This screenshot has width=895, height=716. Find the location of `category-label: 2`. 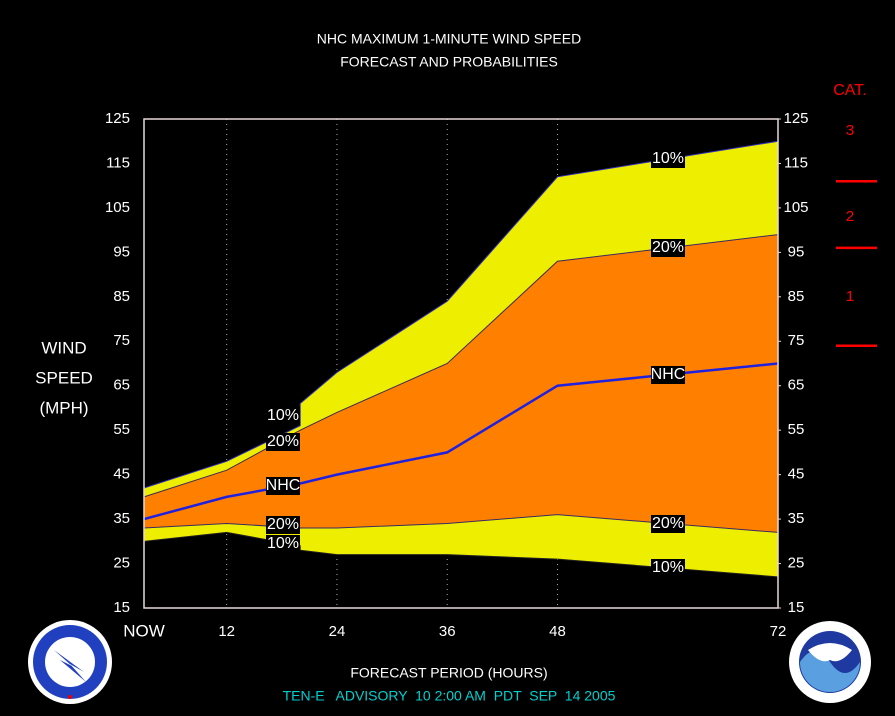

category-label: 2 is located at coordinates (850, 216).